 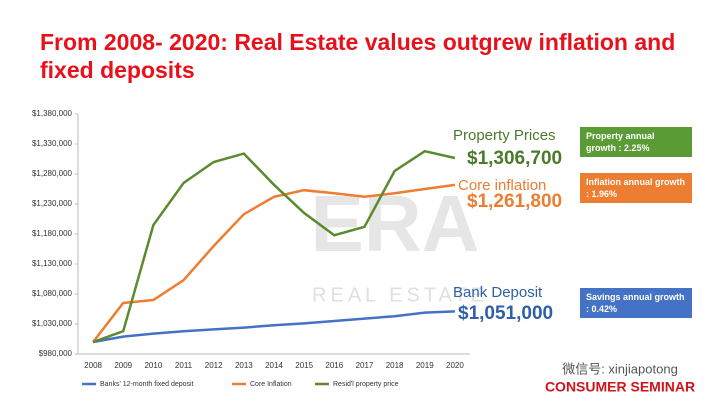 I want to click on annotation: $1,051,000, so click(x=505, y=313).